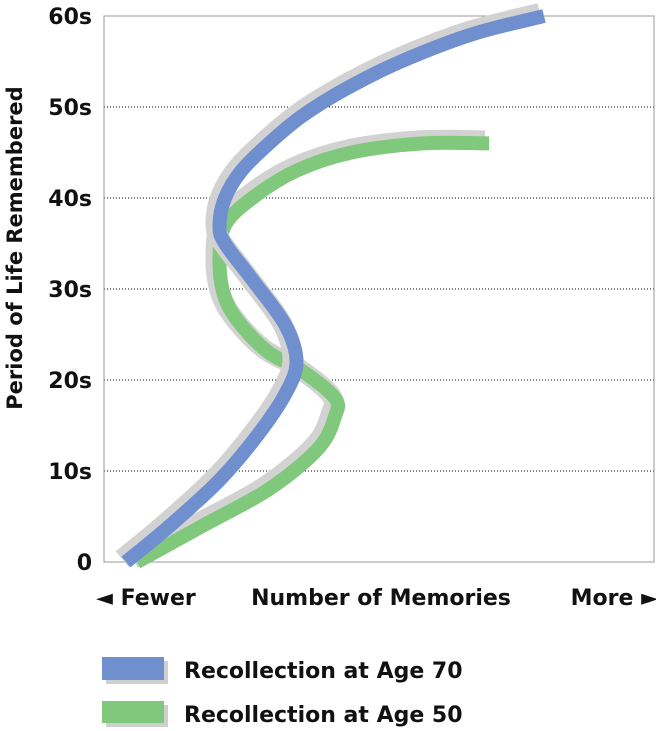  I want to click on legend-label-age50: Recollection at Age 50, so click(323, 715).